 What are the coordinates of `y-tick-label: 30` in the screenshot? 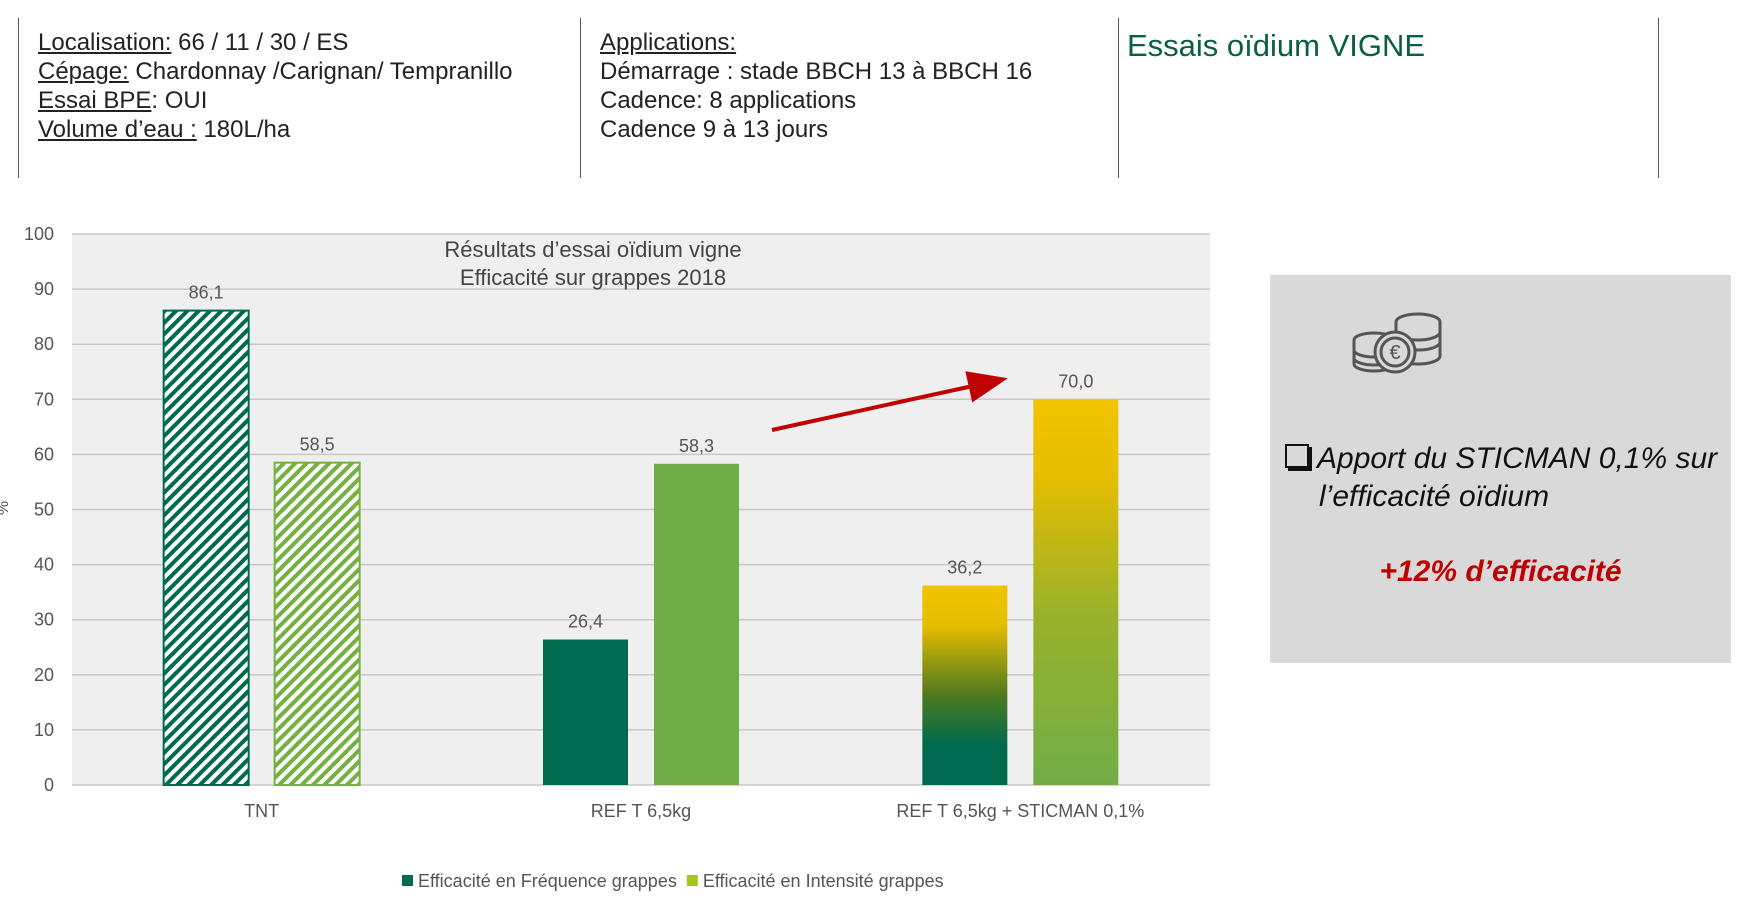 It's located at (44, 620).